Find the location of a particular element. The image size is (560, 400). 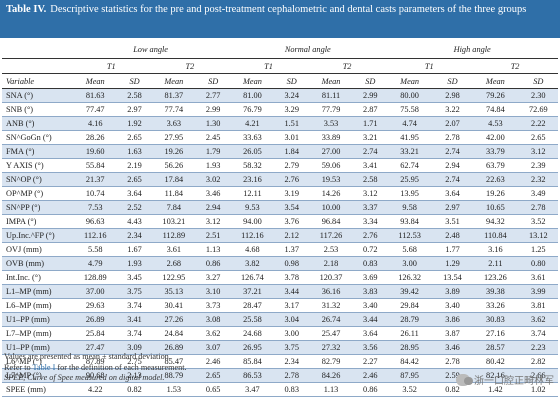

mean-cell: 84.42 is located at coordinates (409, 361).